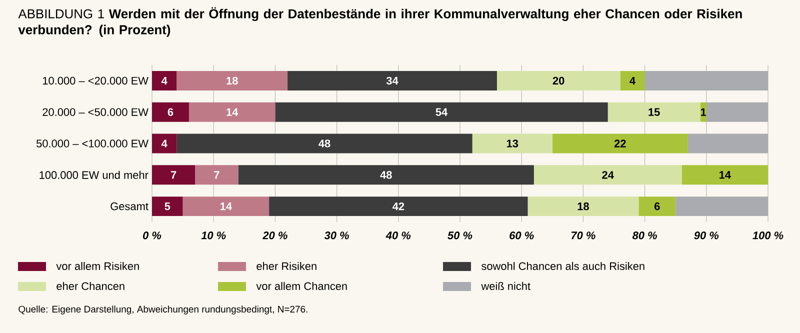  I want to click on x-tick-label: 50 %, so click(460, 236).